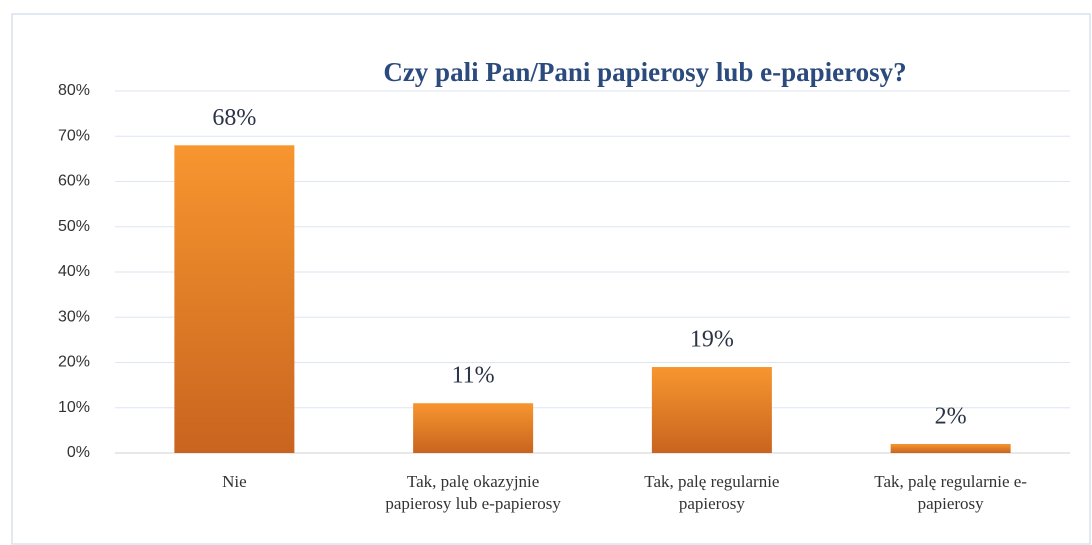 The height and width of the screenshot is (545, 1092). Describe the element at coordinates (951, 416) in the screenshot. I see `data-label: 2%` at that location.